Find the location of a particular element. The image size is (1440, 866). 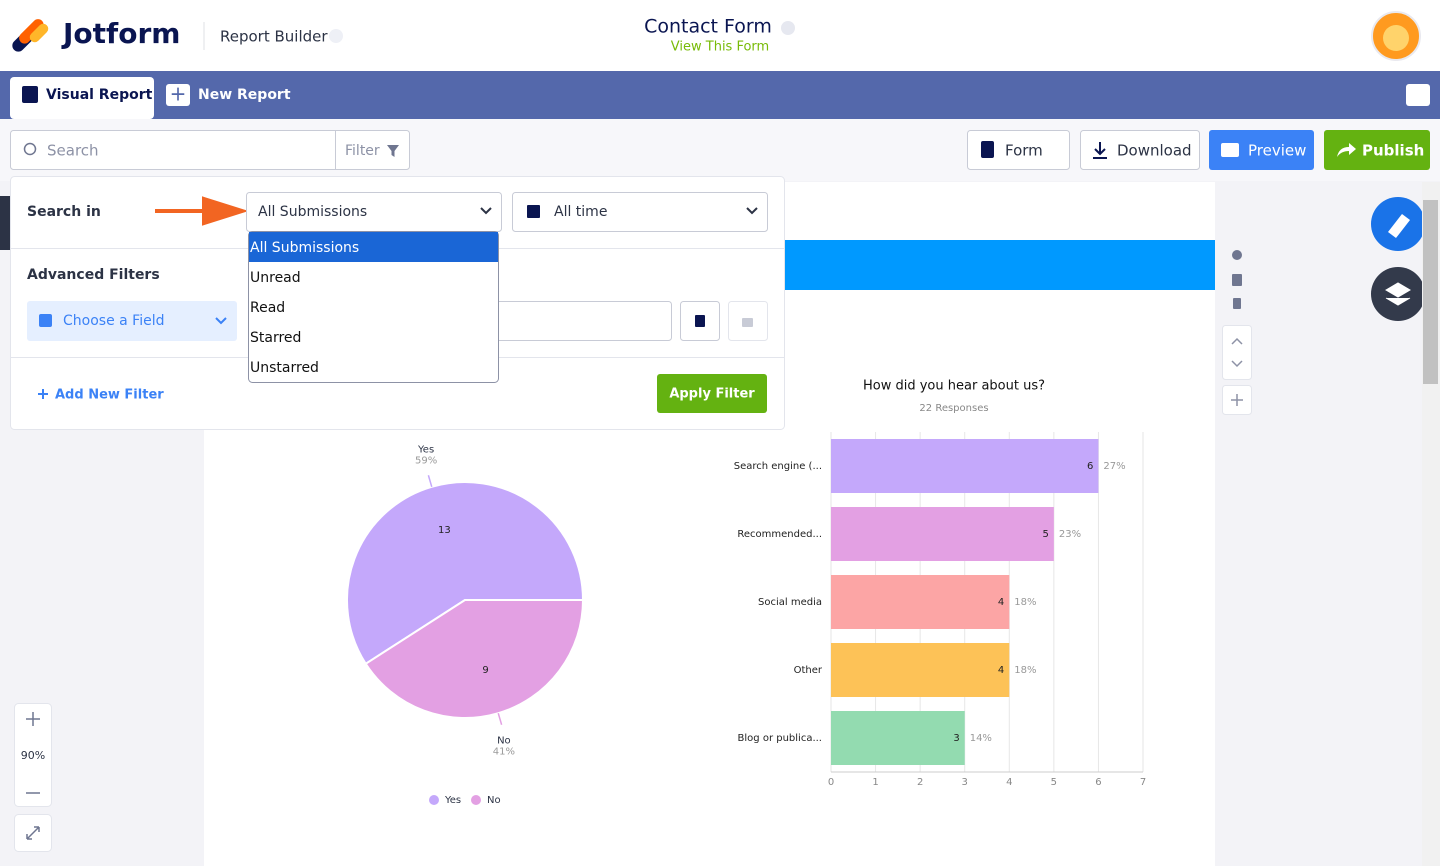

form-link: View This Form is located at coordinates (720, 47).